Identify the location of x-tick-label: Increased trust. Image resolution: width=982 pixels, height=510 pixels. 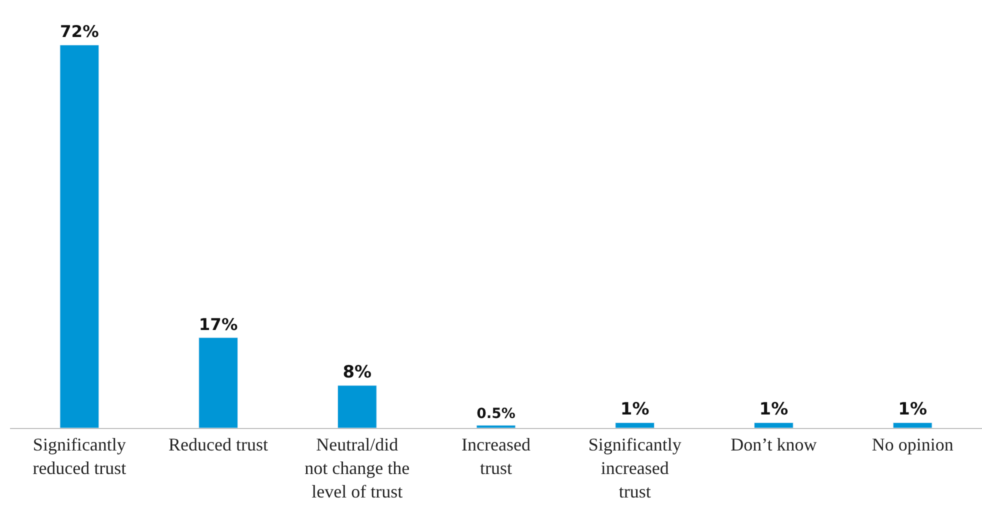
(496, 456).